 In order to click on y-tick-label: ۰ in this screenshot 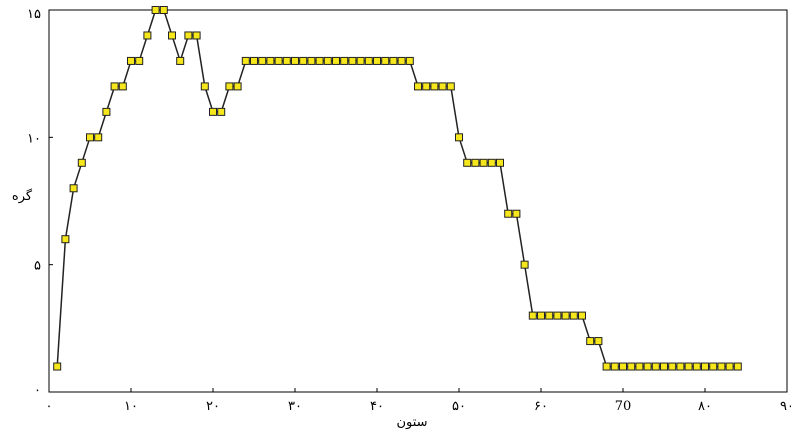, I will do `click(37, 390)`.